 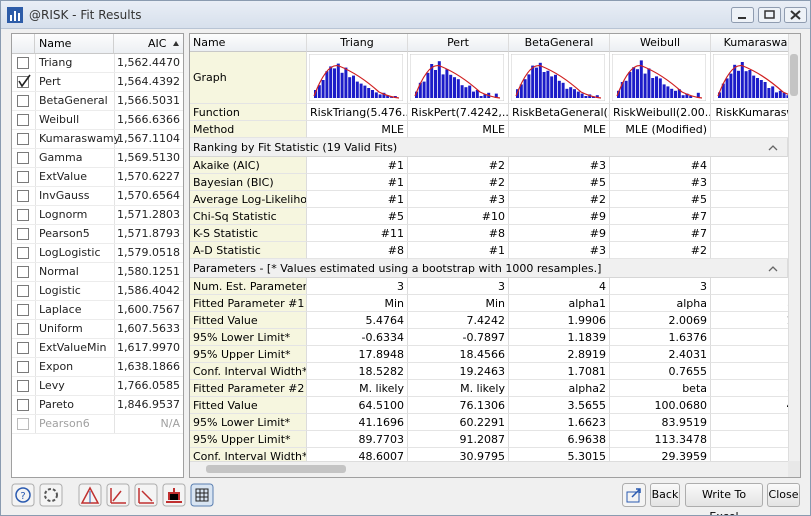 What do you see at coordinates (559, 371) in the screenshot?
I see `value-cell: 1.7081` at bounding box center [559, 371].